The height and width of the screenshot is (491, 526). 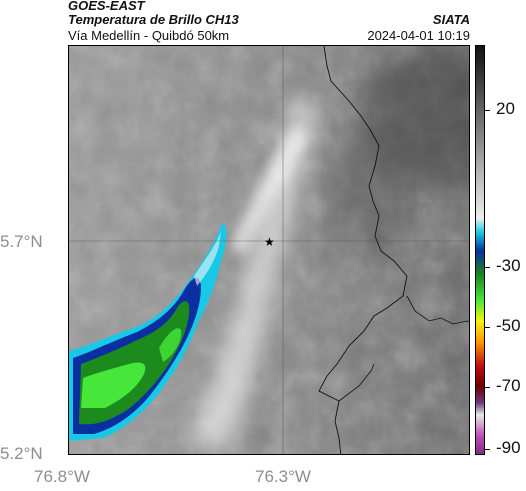 I want to click on department-border, so click(x=363, y=250).